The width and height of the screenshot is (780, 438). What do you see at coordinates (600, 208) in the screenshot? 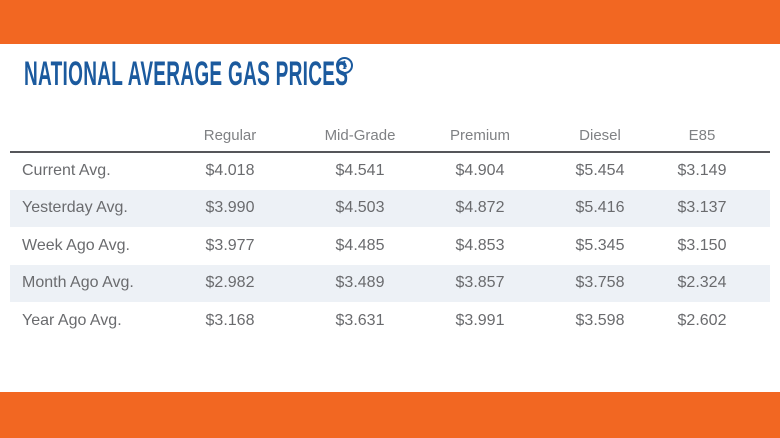
I see `price-cell: $5.416` at bounding box center [600, 208].